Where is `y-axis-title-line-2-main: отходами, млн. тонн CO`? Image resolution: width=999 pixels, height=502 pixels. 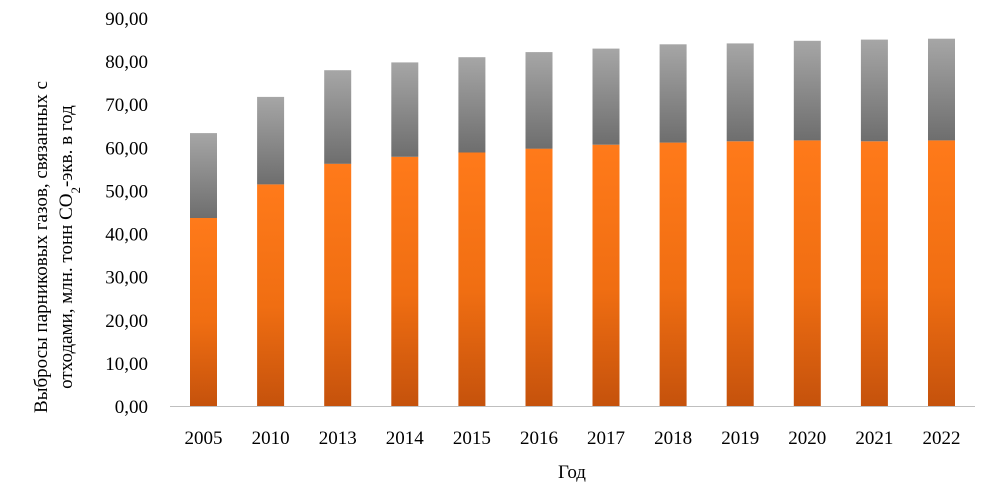 y-axis-title-line-2-main: отходами, млн. тонн CO is located at coordinates (66, 291).